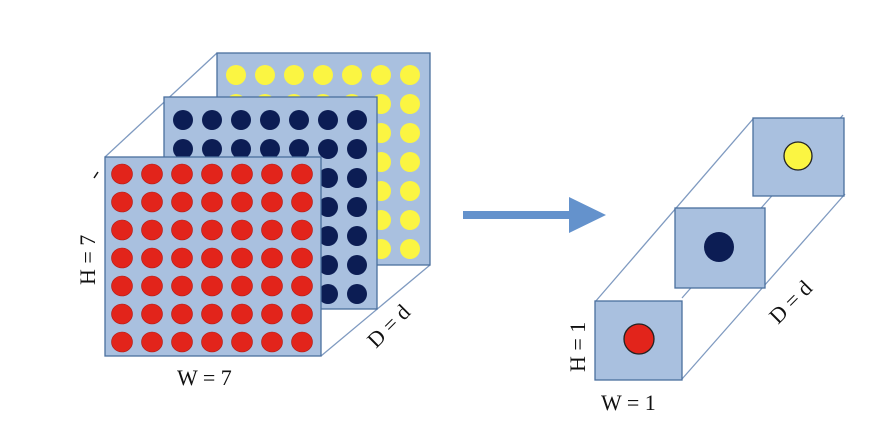  Describe the element at coordinates (534, 215) in the screenshot. I see `right-arrow-icon` at that location.